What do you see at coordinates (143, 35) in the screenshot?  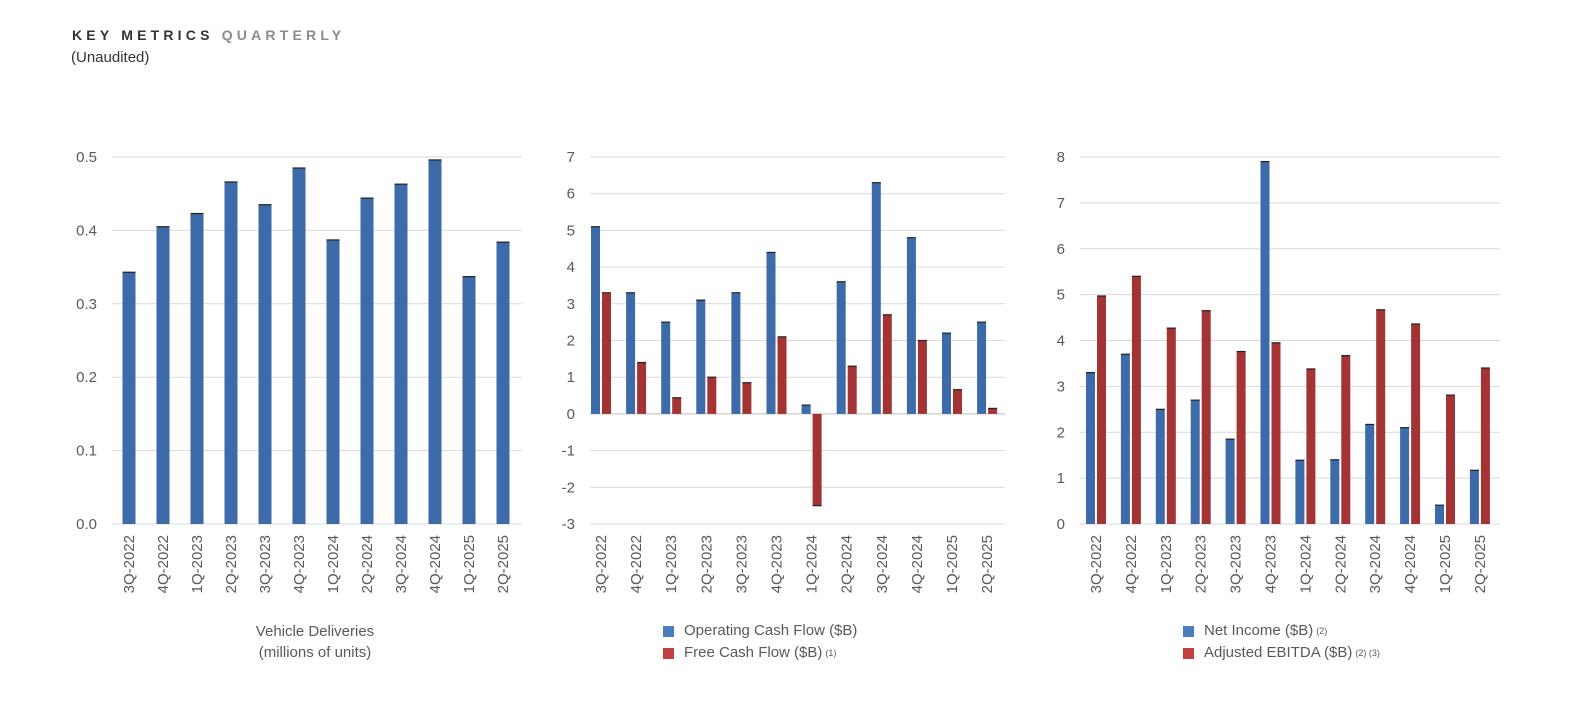 I see `title-bold: KEY METRICS` at bounding box center [143, 35].